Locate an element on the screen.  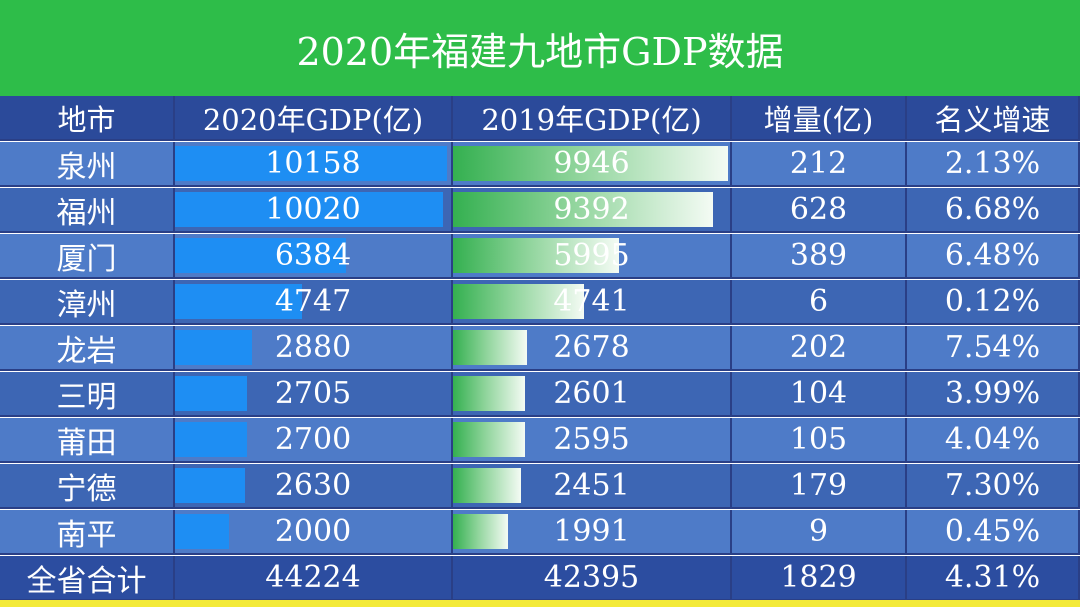
cell-growth: 7.54% is located at coordinates (993, 348).